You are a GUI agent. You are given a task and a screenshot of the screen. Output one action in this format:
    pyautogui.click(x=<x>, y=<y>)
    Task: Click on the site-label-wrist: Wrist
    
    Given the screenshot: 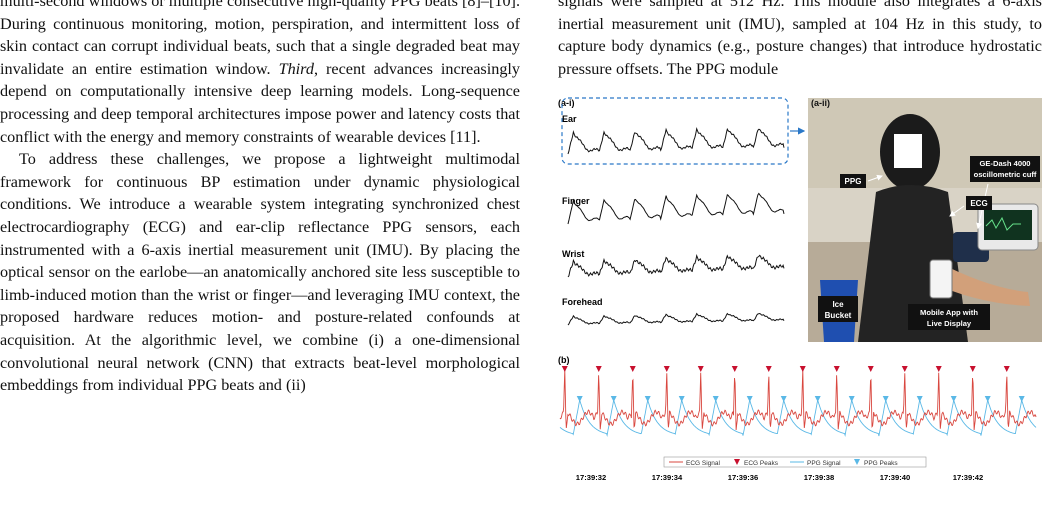 What is the action you would take?
    pyautogui.click(x=573, y=254)
    